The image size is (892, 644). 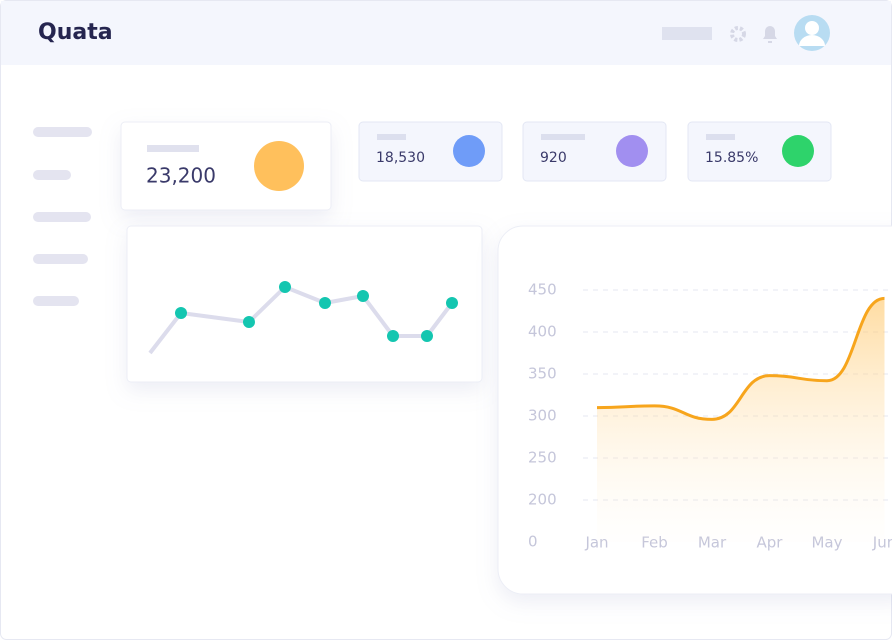 I want to click on sparkline-card, so click(x=304, y=304).